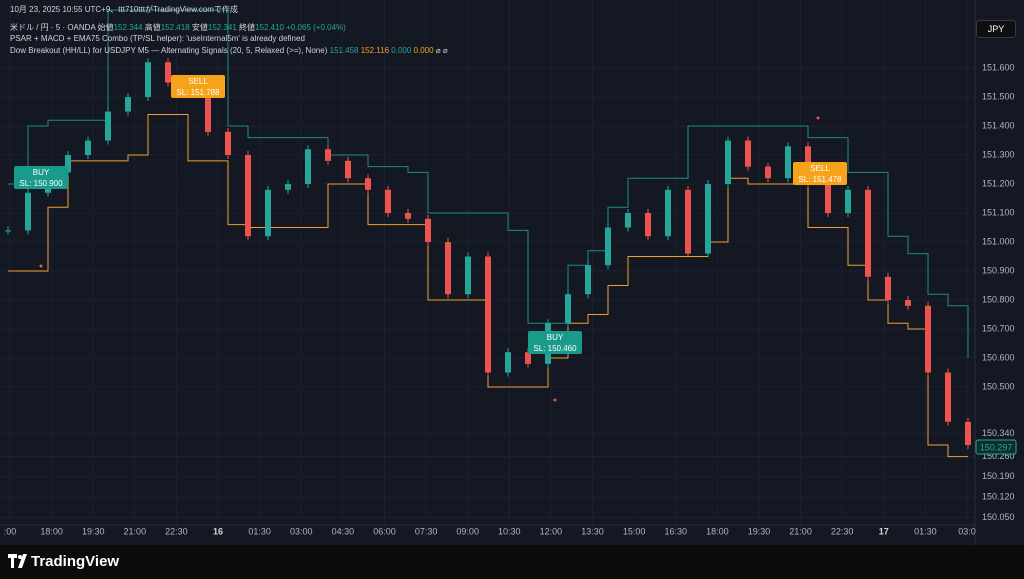  What do you see at coordinates (384, 531) in the screenshot?
I see `x-tick-label: 06:00` at bounding box center [384, 531].